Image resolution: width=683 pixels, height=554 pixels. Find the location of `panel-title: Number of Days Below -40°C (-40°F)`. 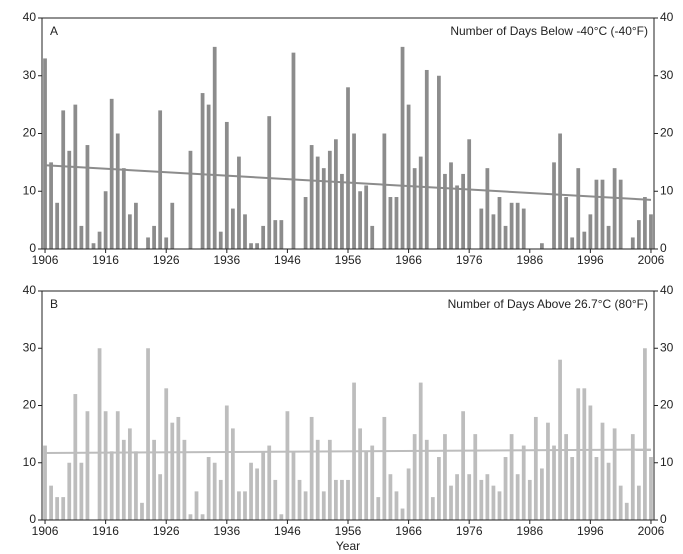

panel-title: Number of Days Below -40°C (-40°F) is located at coordinates (549, 31).